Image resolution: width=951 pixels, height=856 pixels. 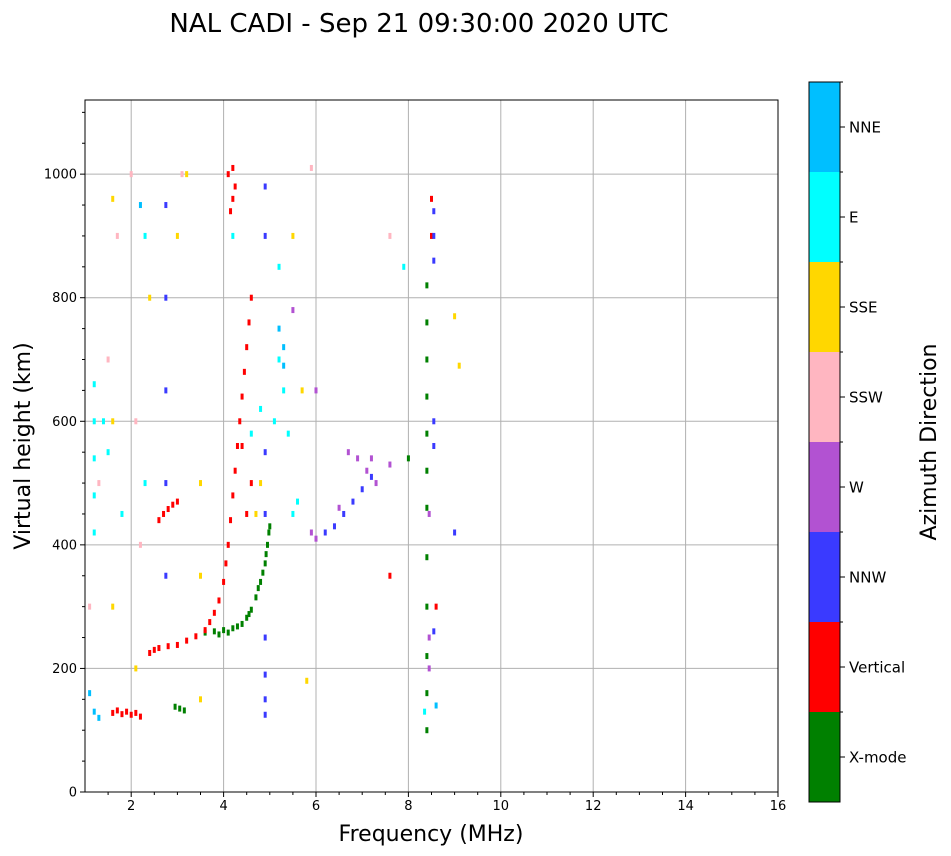 I want to click on colorbar-swatch-vertical, so click(x=824, y=667).